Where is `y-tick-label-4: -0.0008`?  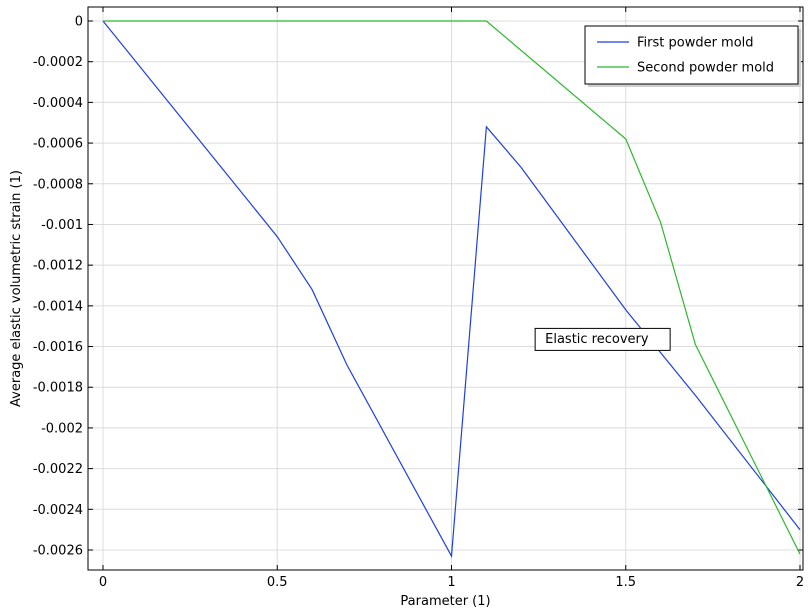
y-tick-label-4: -0.0008 is located at coordinates (58, 184).